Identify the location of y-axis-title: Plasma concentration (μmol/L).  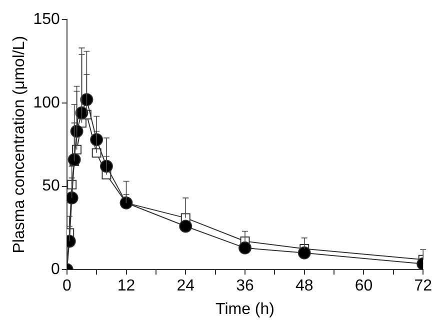
(19, 145).